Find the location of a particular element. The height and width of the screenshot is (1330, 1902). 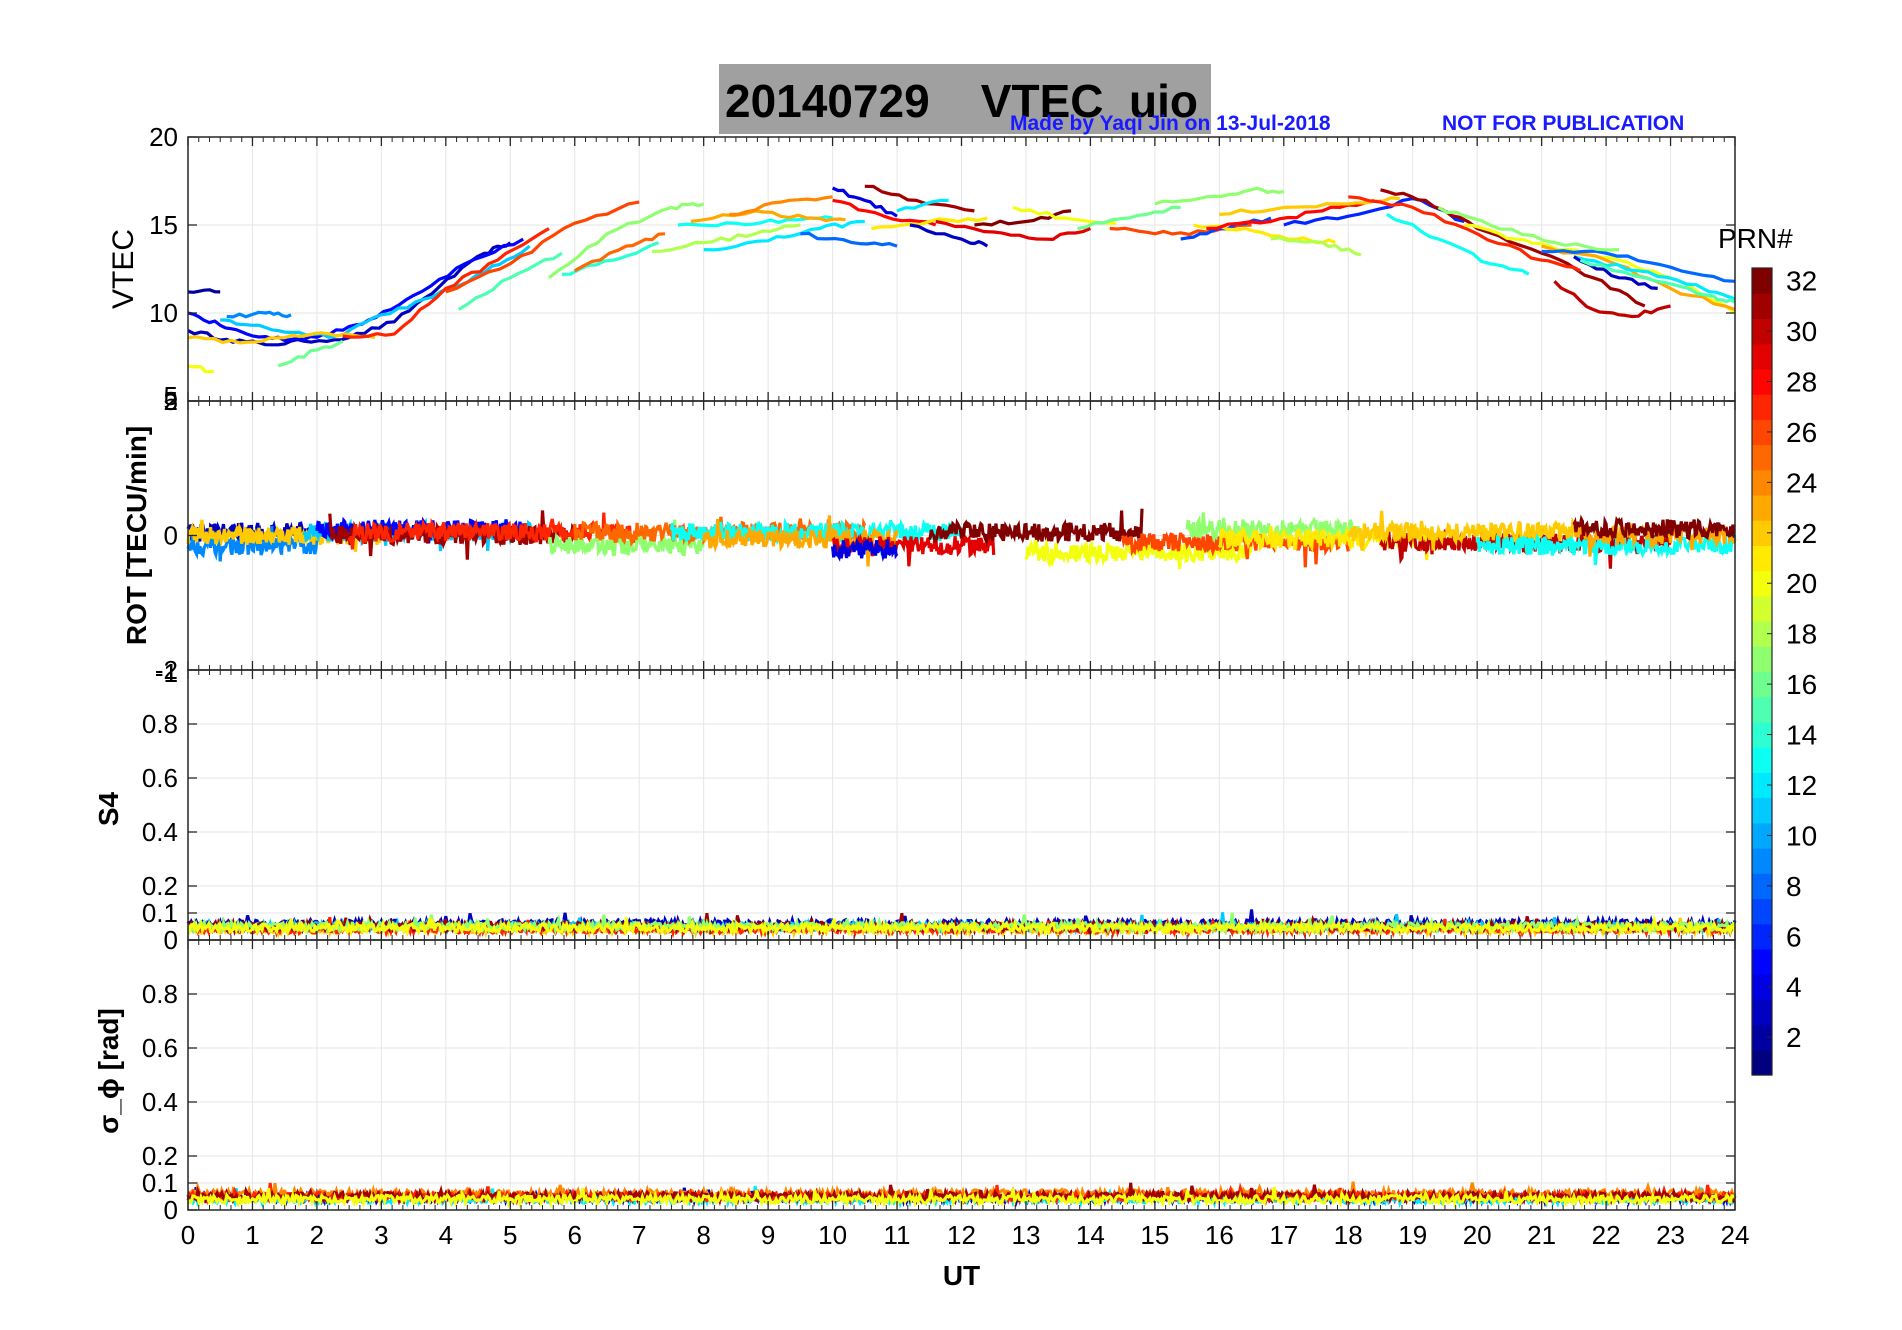

y-tick-label: 0.1 is located at coordinates (160, 913).